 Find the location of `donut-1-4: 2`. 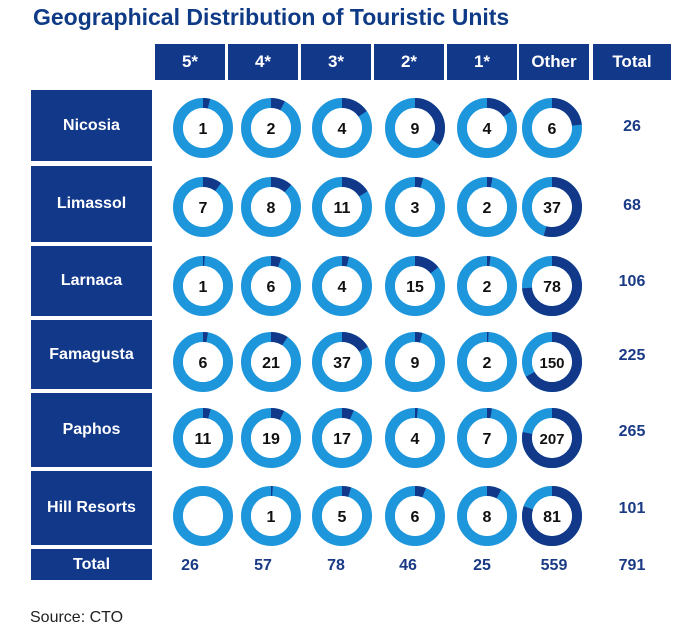

donut-1-4: 2 is located at coordinates (487, 207).